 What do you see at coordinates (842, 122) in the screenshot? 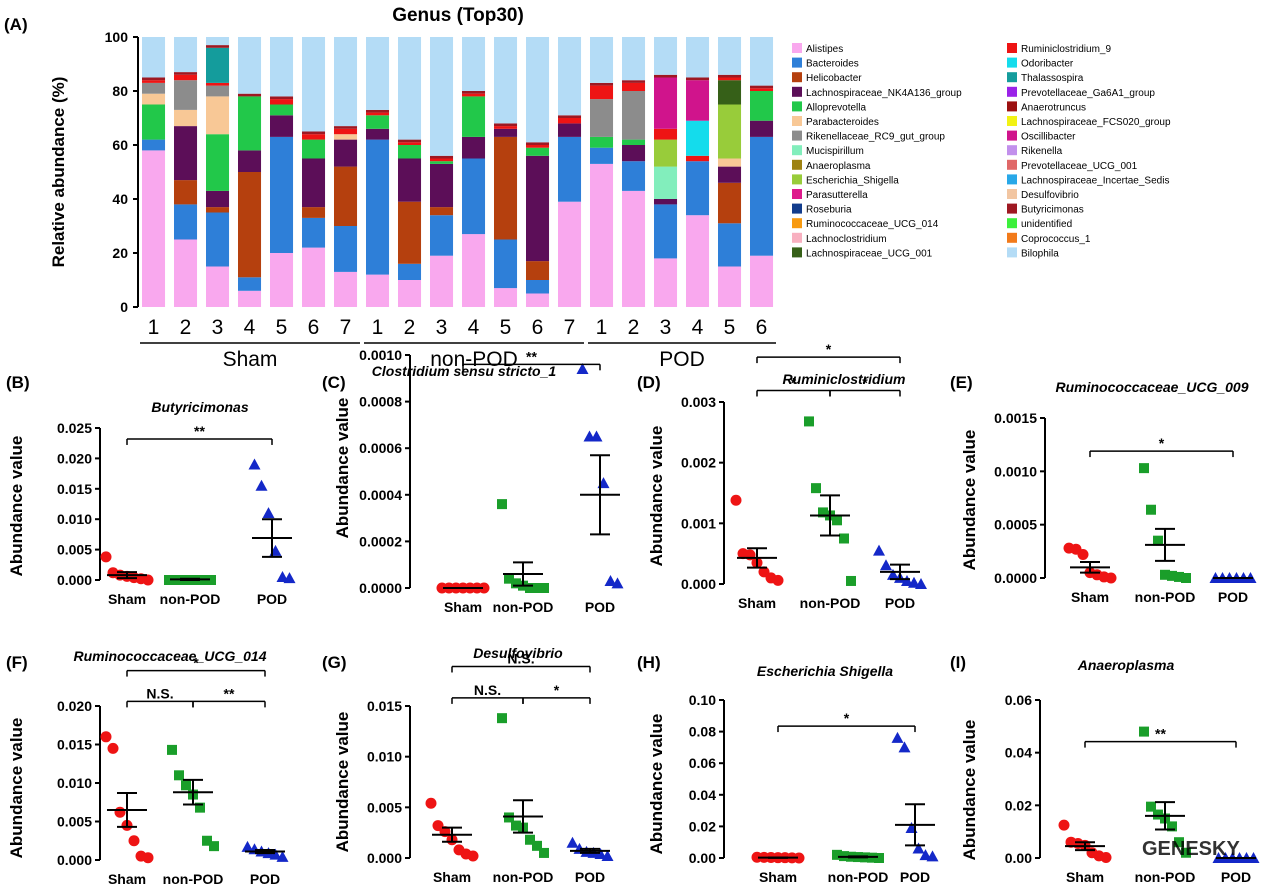
I see `legend-entry: Parabacteroides` at bounding box center [842, 122].